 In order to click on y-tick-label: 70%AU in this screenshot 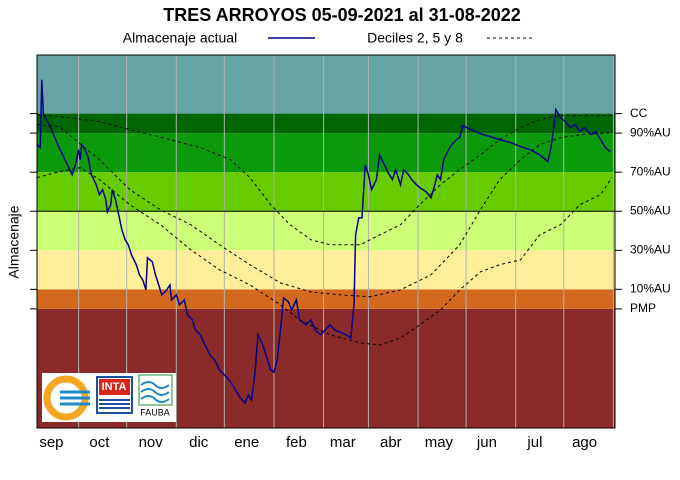, I will do `click(650, 171)`.